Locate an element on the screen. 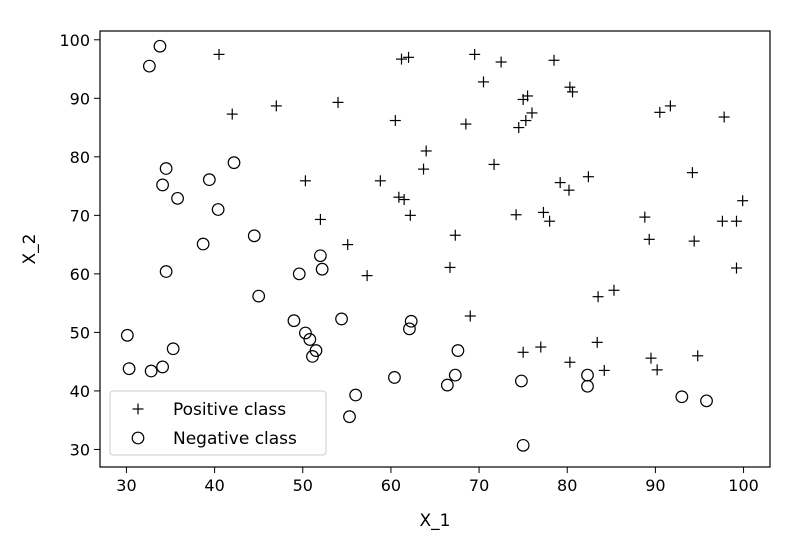 This screenshot has height=546, width=806. legend: Positive class Negative class is located at coordinates (218, 423).